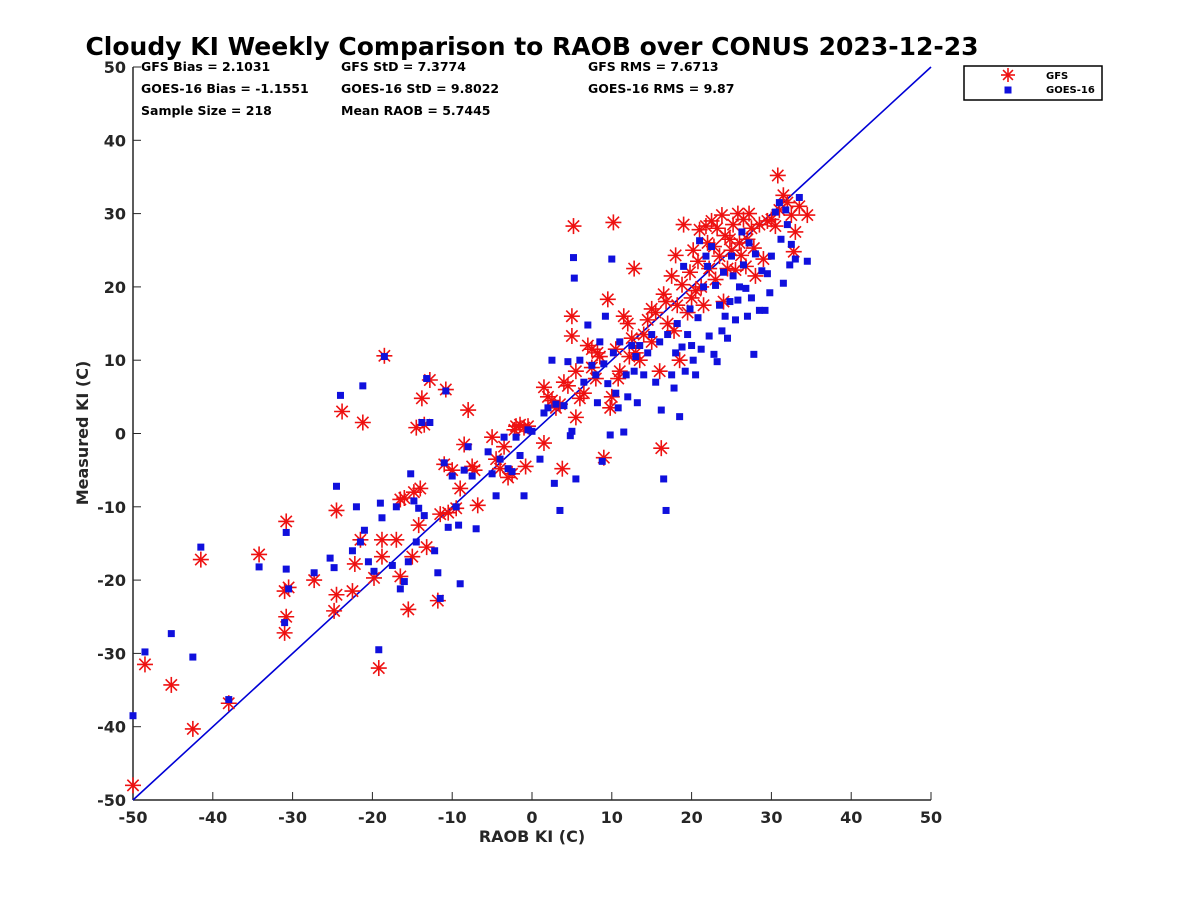 This screenshot has height=900, width=1200. Describe the element at coordinates (292, 817) in the screenshot. I see `x-tick-label: -30` at that location.